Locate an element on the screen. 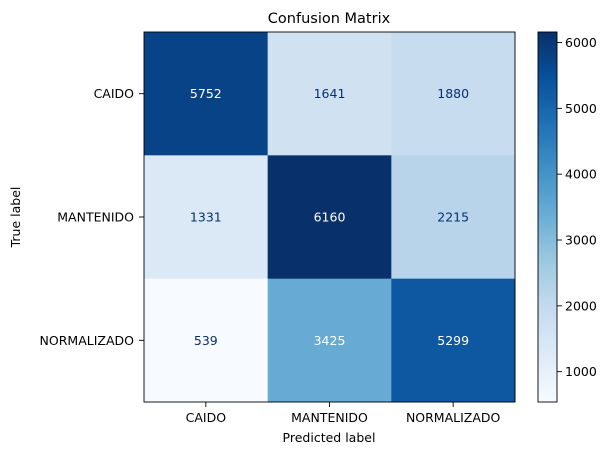 This screenshot has height=455, width=611. colorbar-tick-label: 4000 is located at coordinates (581, 174).